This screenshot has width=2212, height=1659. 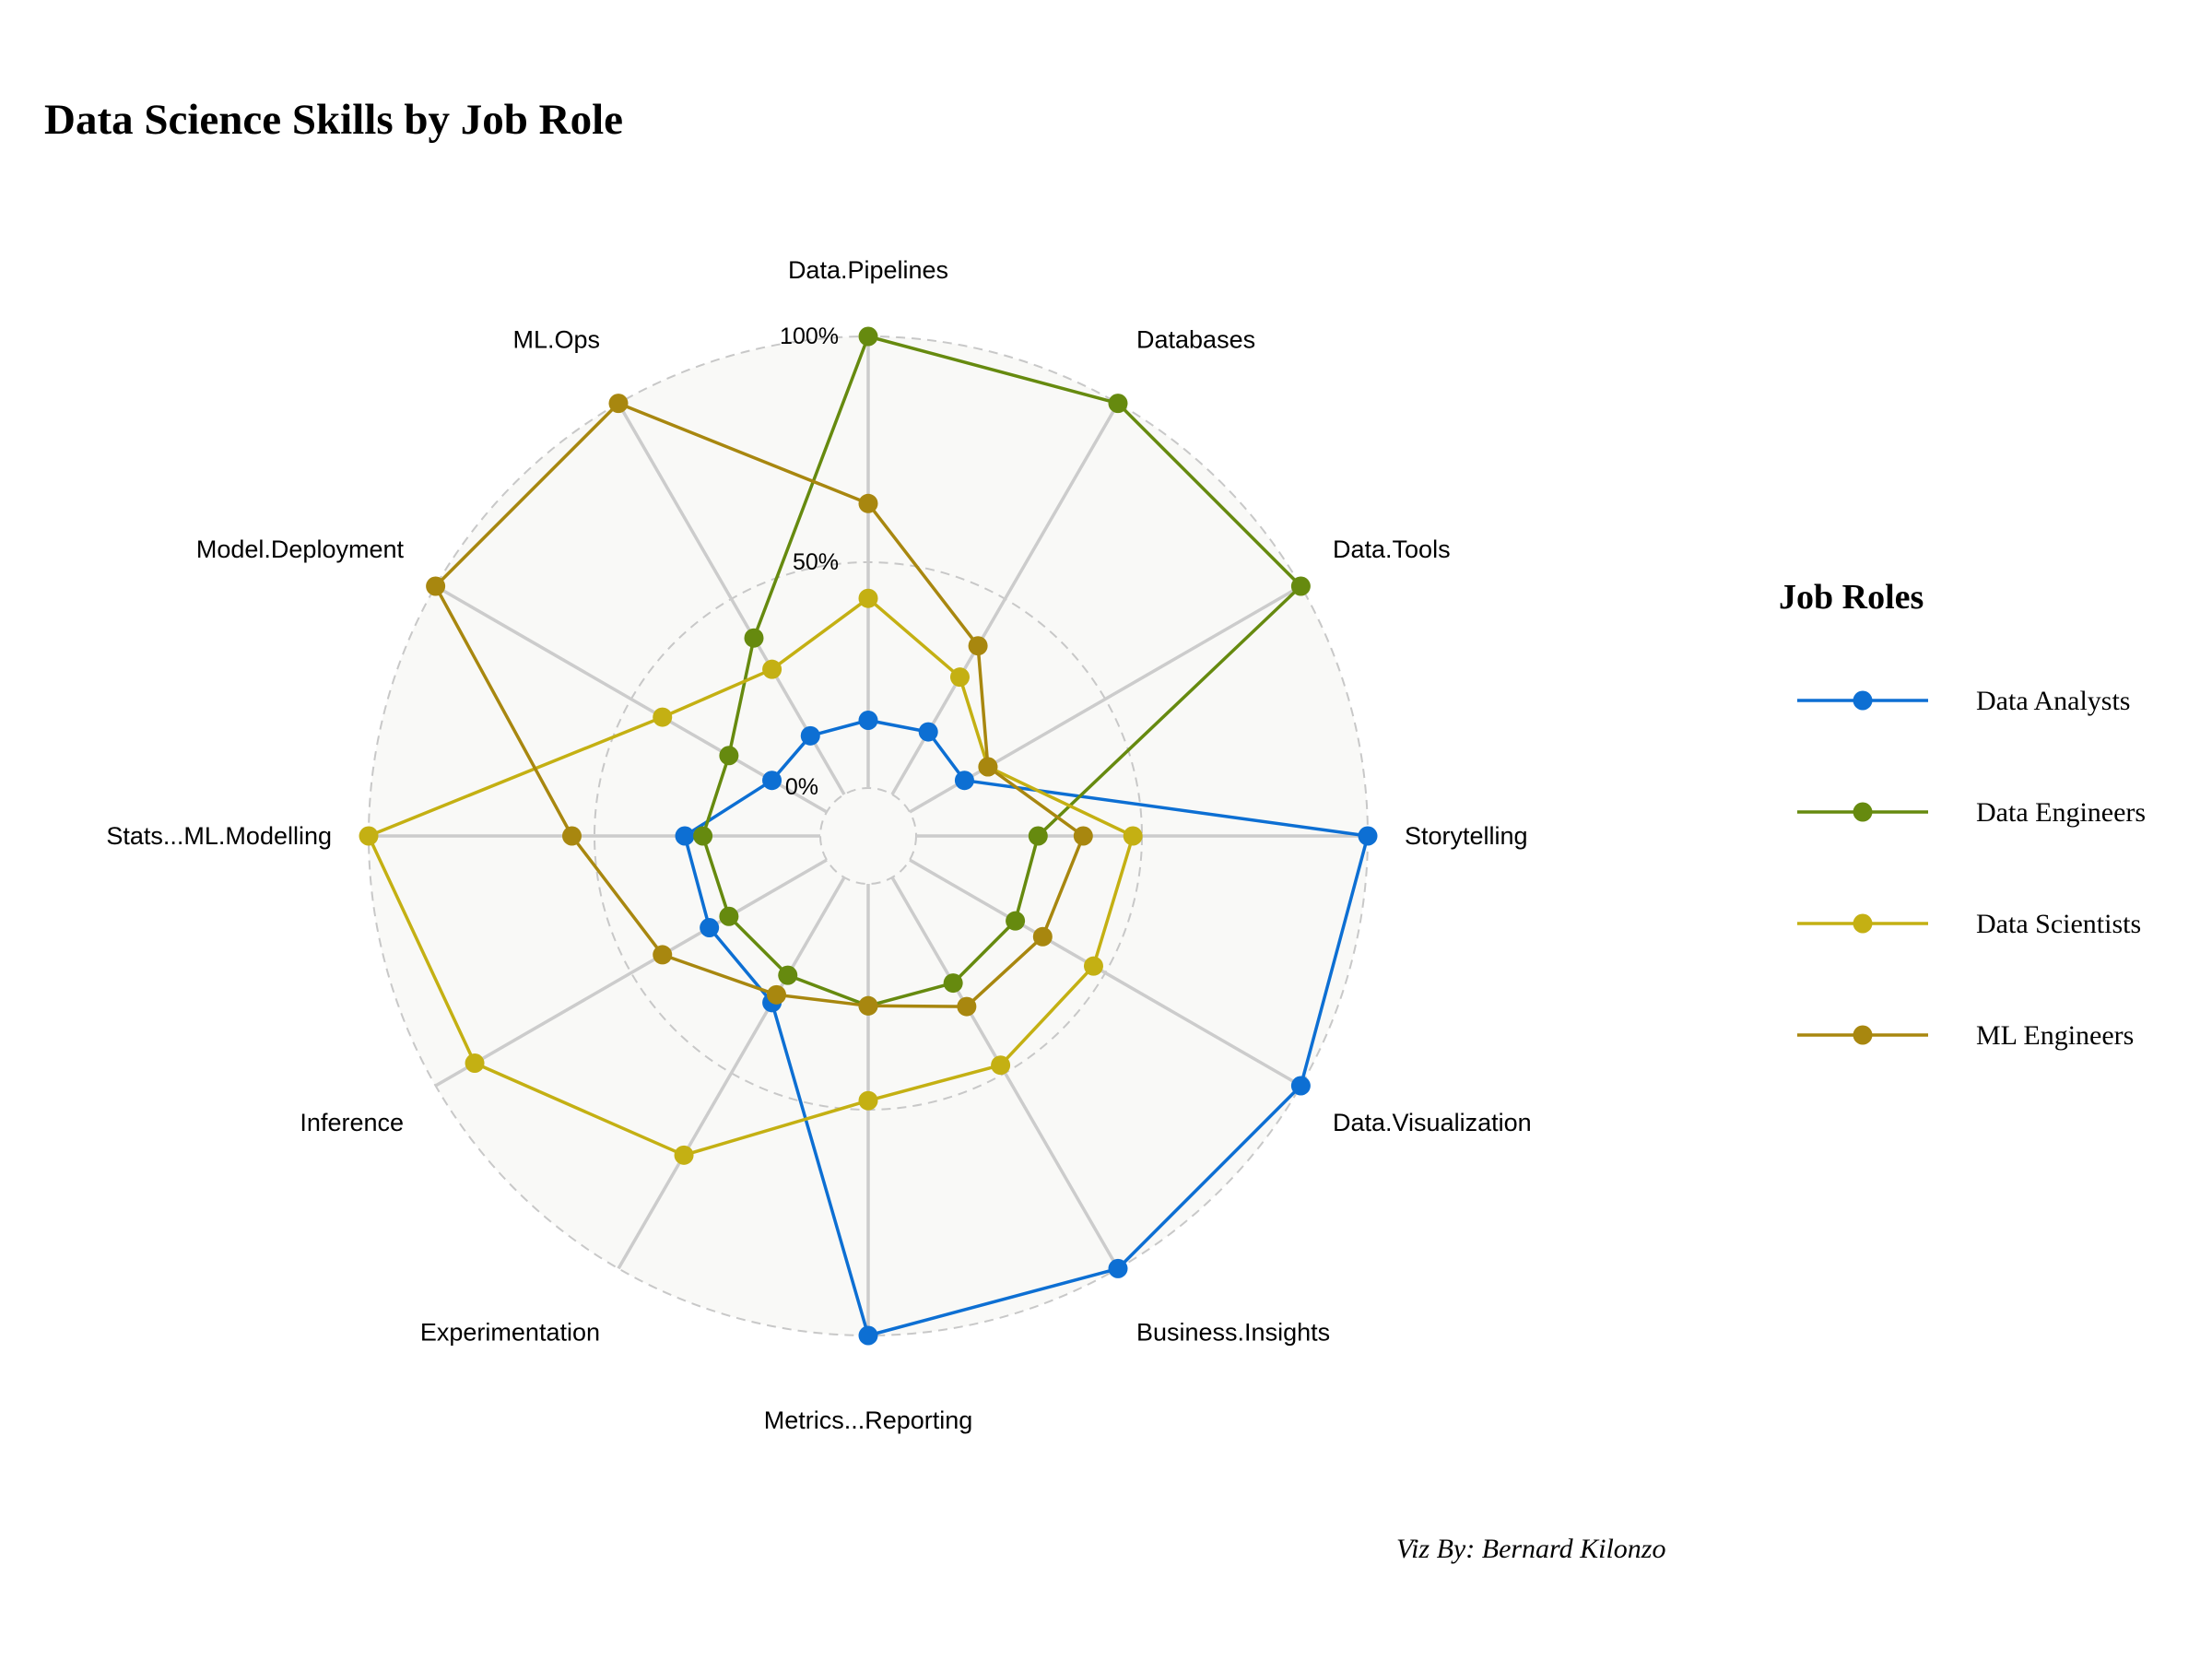 I want to click on category-label: Data.Tools, so click(x=1392, y=549).